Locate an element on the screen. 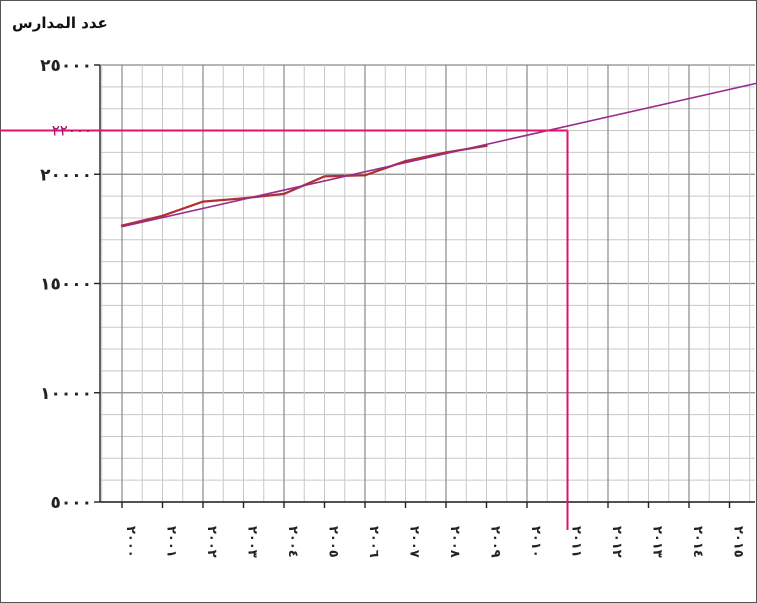  x-tick-label: ٢٠١١ is located at coordinates (576, 542).